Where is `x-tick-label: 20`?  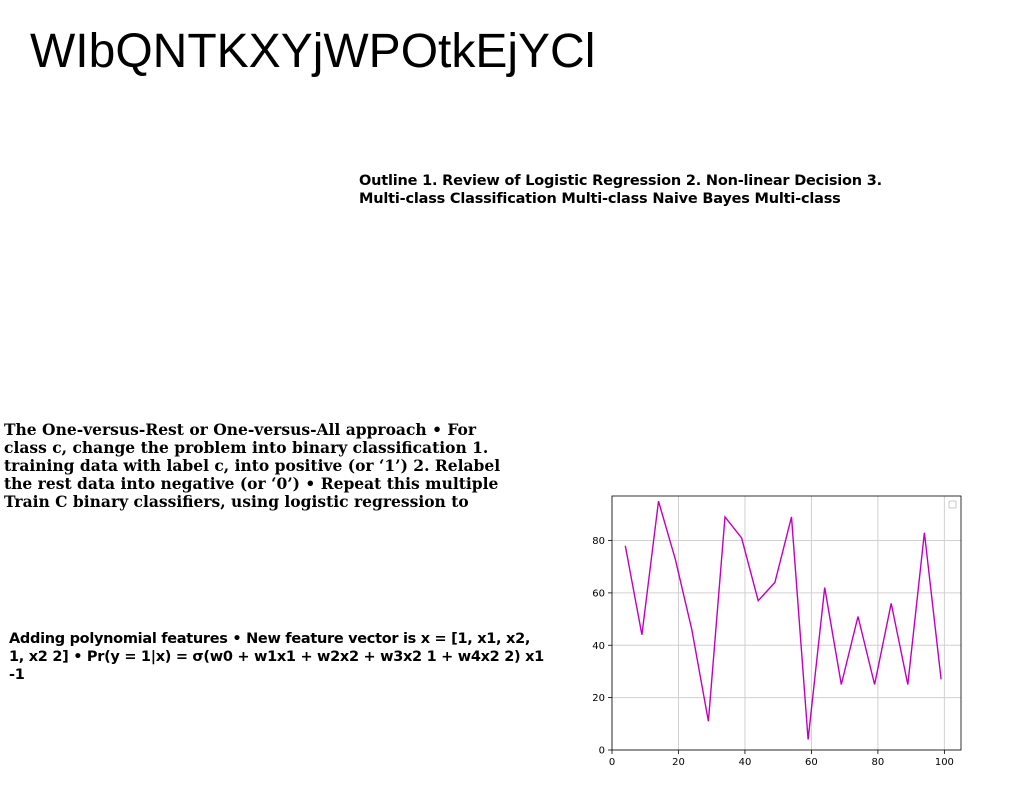
x-tick-label: 20 is located at coordinates (678, 762).